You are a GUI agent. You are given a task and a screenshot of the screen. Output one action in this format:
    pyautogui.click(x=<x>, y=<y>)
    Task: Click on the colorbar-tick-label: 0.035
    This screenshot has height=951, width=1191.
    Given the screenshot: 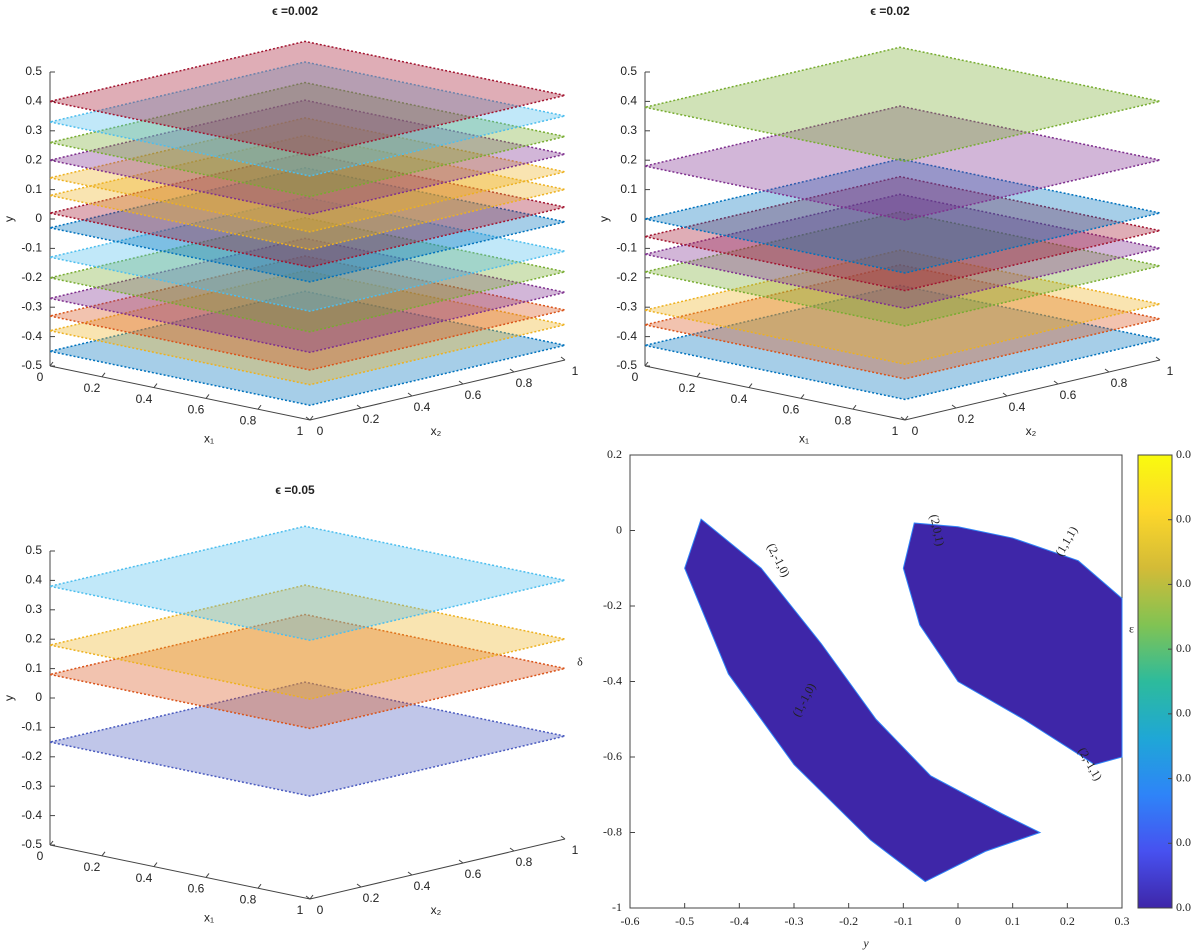 What is the action you would take?
    pyautogui.click(x=1183, y=648)
    